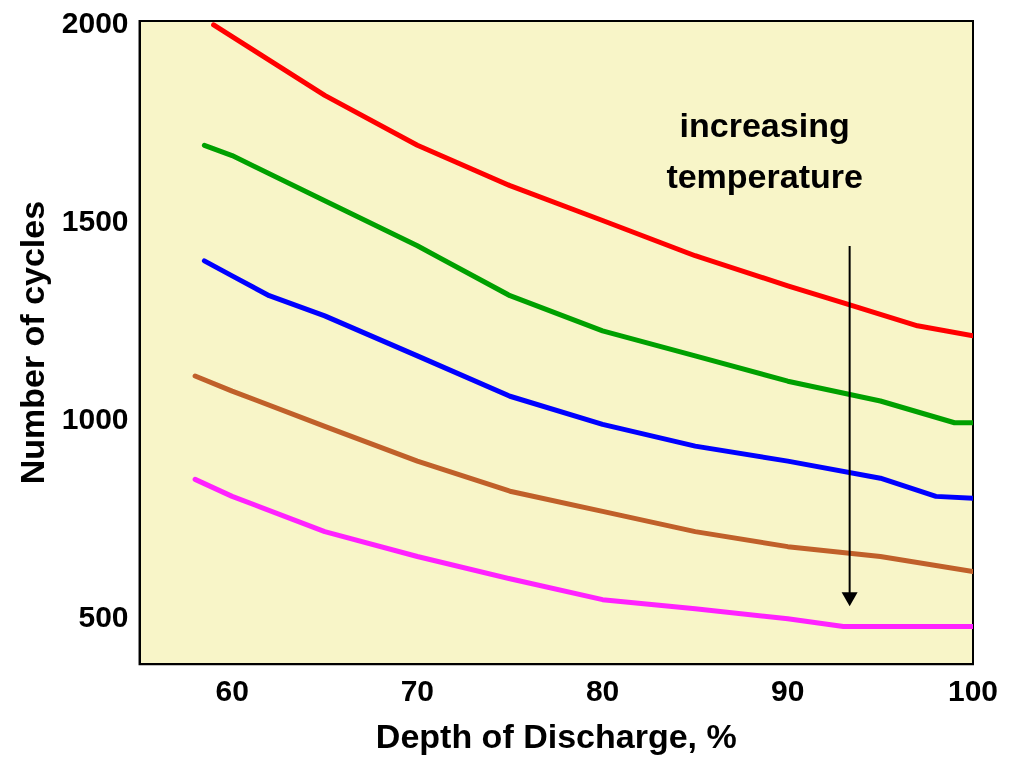 Image resolution: width=1013 pixels, height=768 pixels. I want to click on y-tick-label: 1500, so click(95, 221).